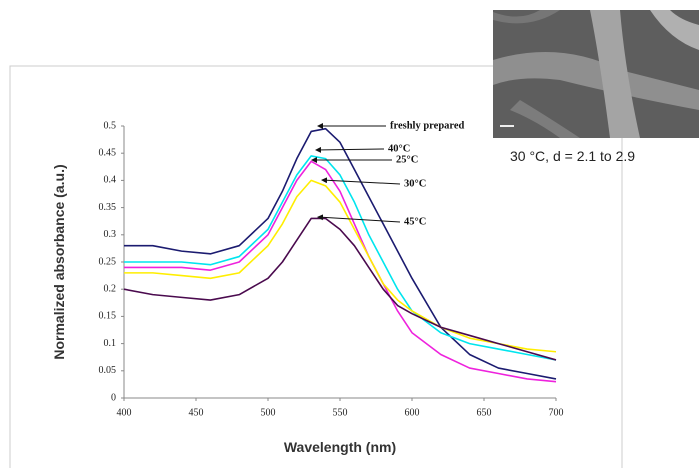 This screenshot has width=699, height=468. Describe the element at coordinates (110, 125) in the screenshot. I see `y-tick-label: 0.5` at that location.